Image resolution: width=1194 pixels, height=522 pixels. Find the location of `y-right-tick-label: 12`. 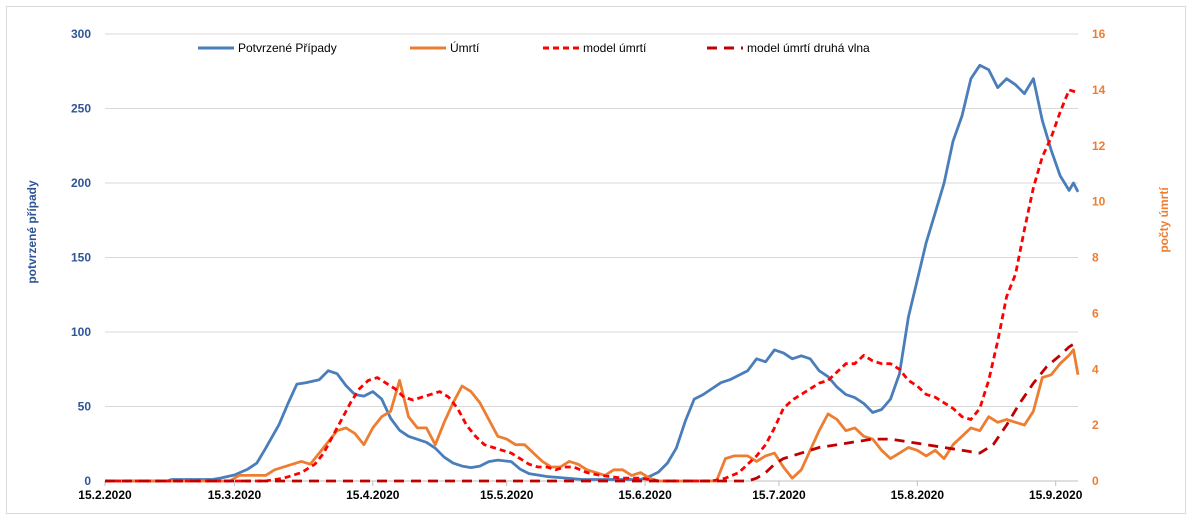

y-right-tick-label: 12 is located at coordinates (1099, 146).